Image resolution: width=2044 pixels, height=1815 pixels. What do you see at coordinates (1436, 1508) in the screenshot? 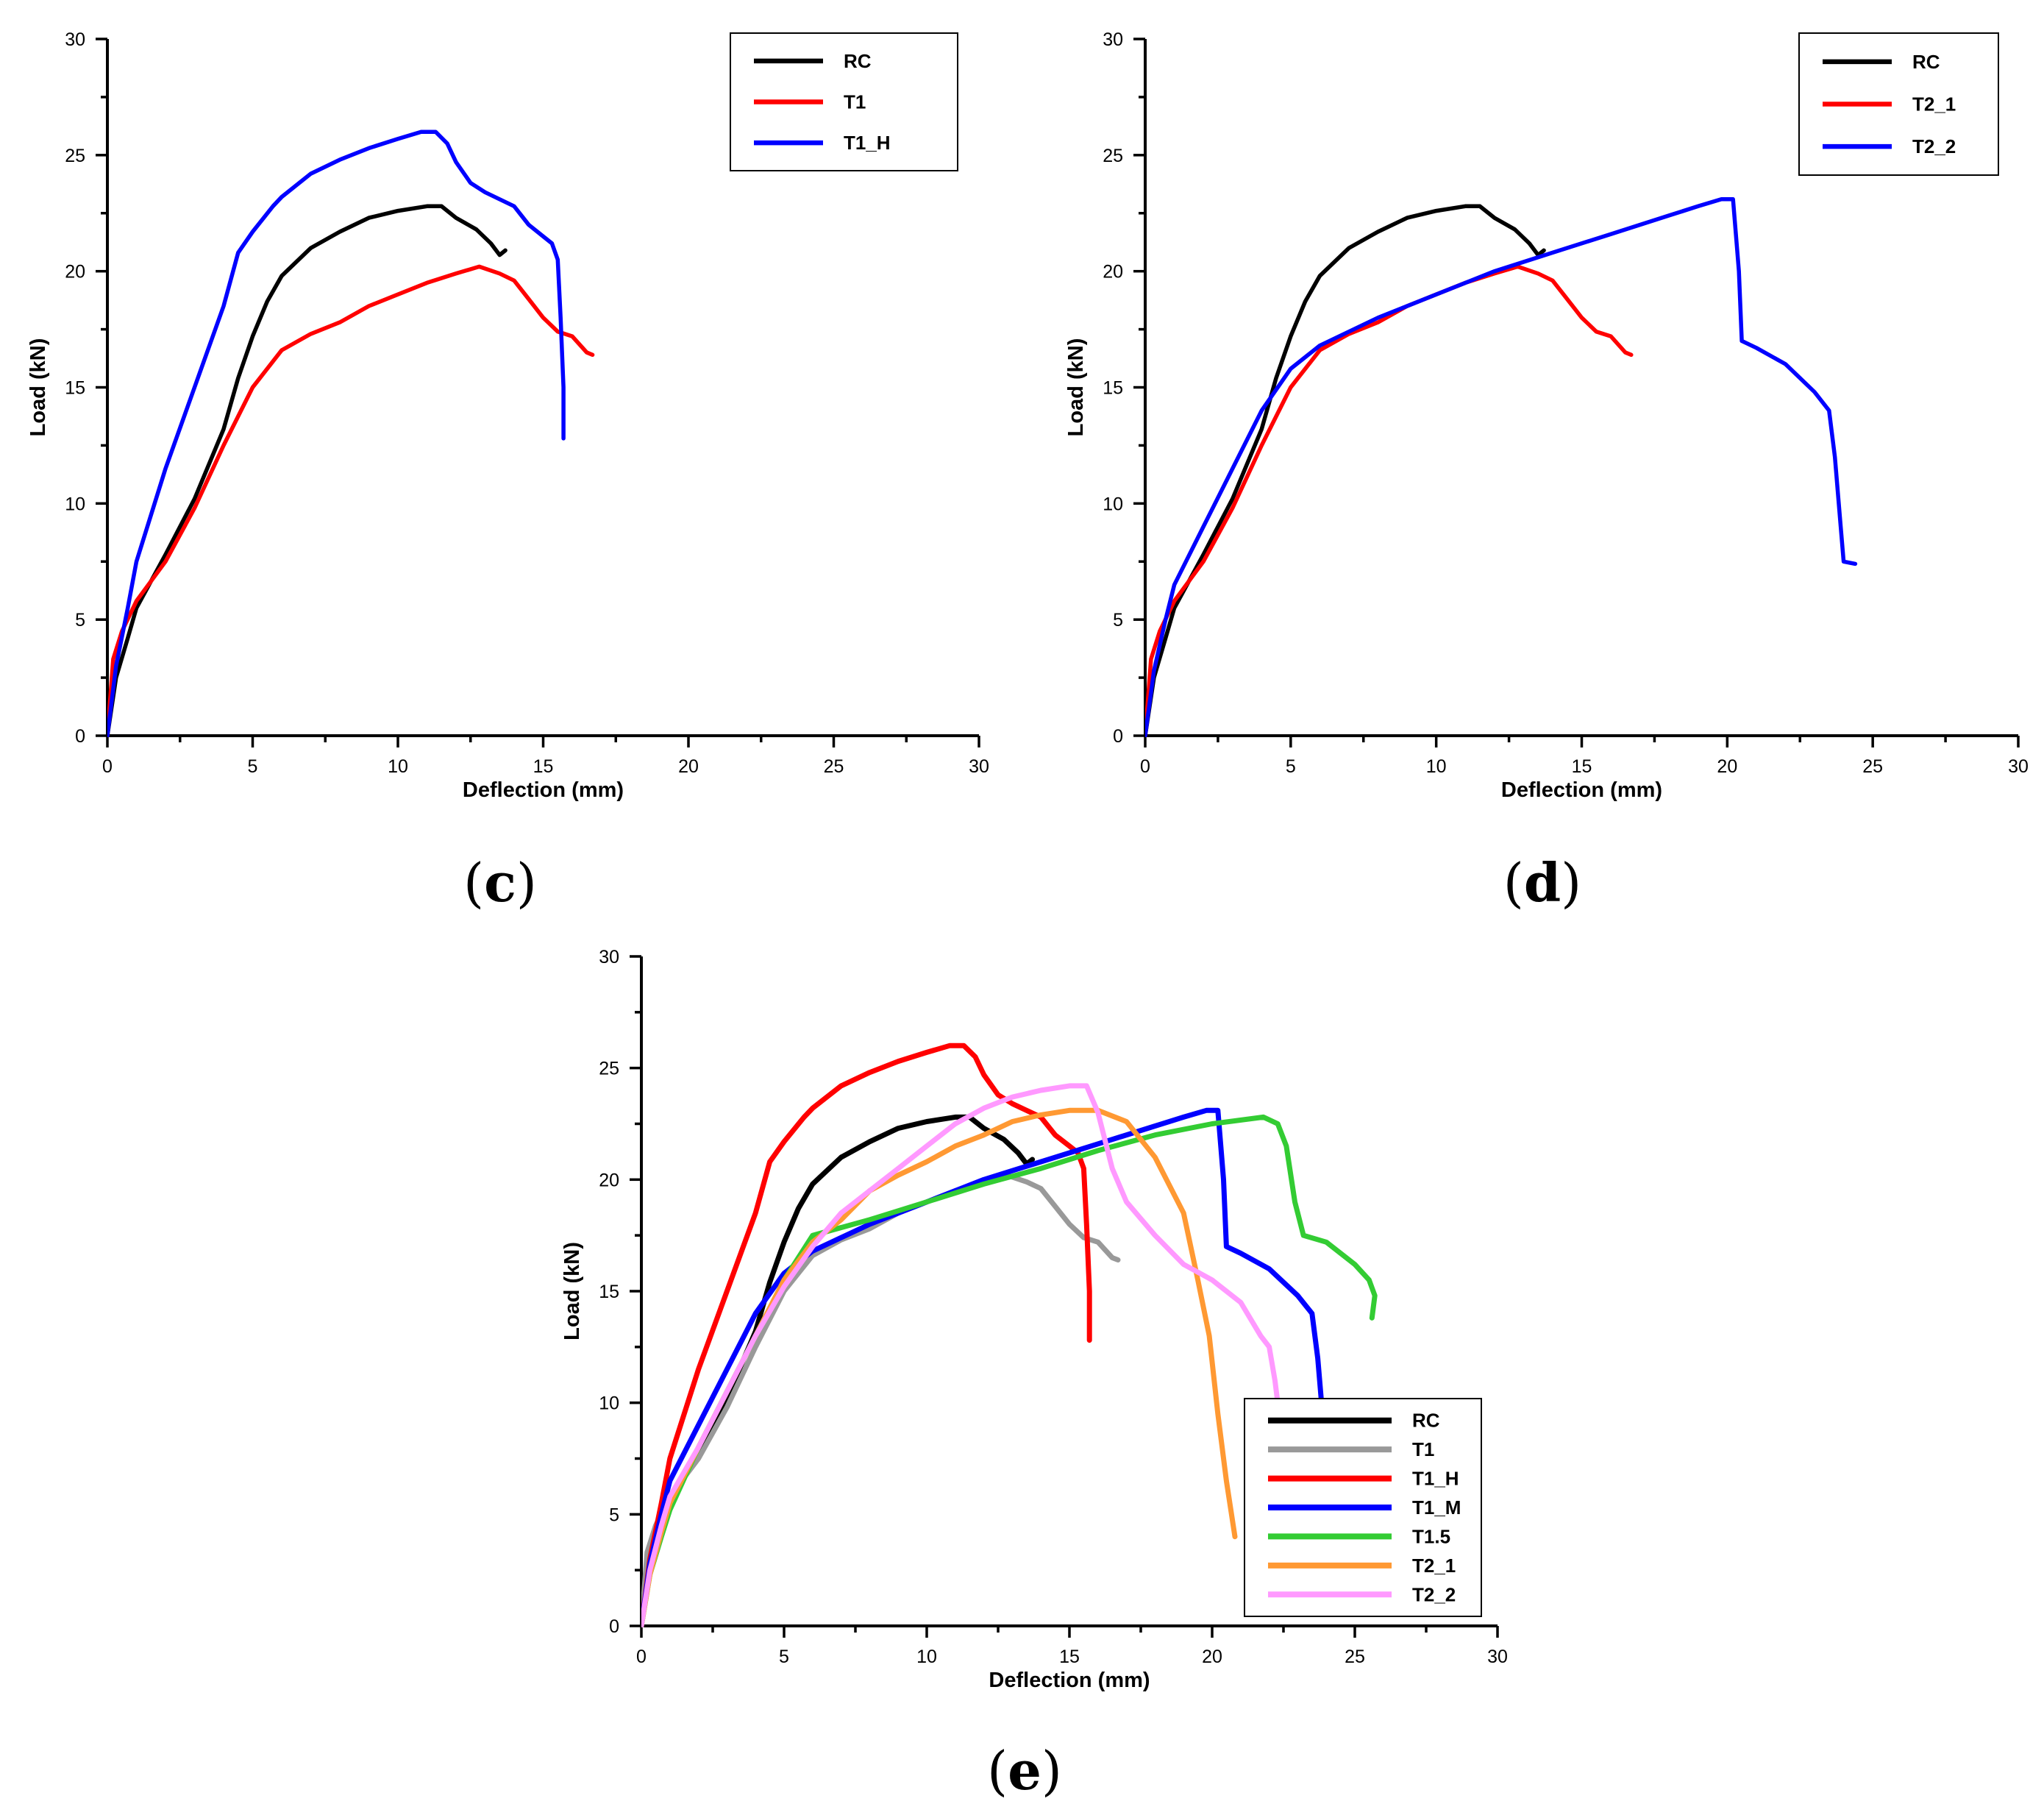
I see `legend-label: T1_M` at bounding box center [1436, 1508].